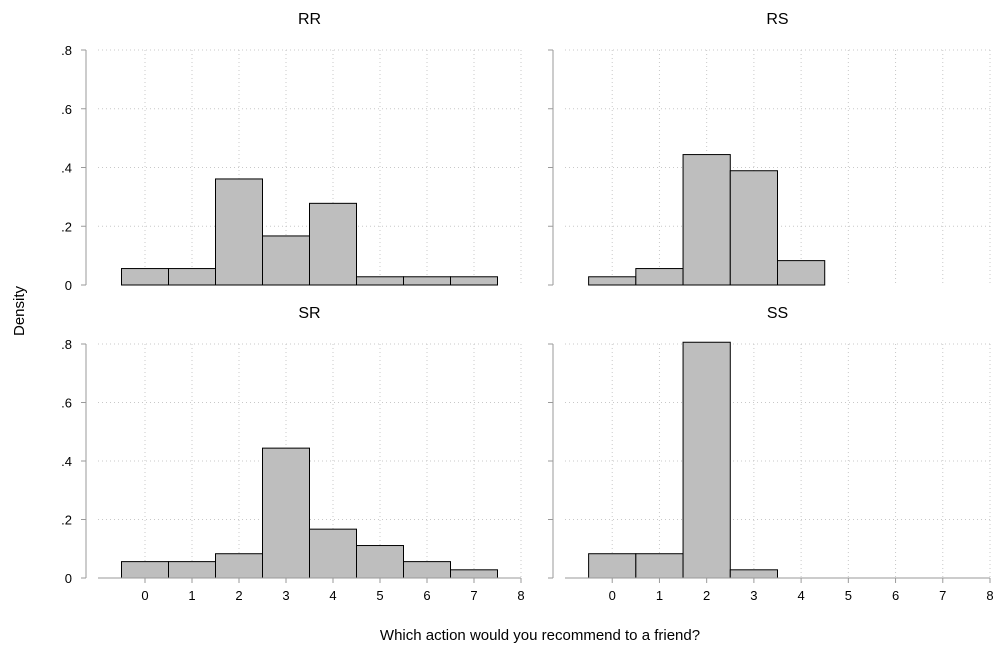  I want to click on panel-title: RS, so click(777, 19).